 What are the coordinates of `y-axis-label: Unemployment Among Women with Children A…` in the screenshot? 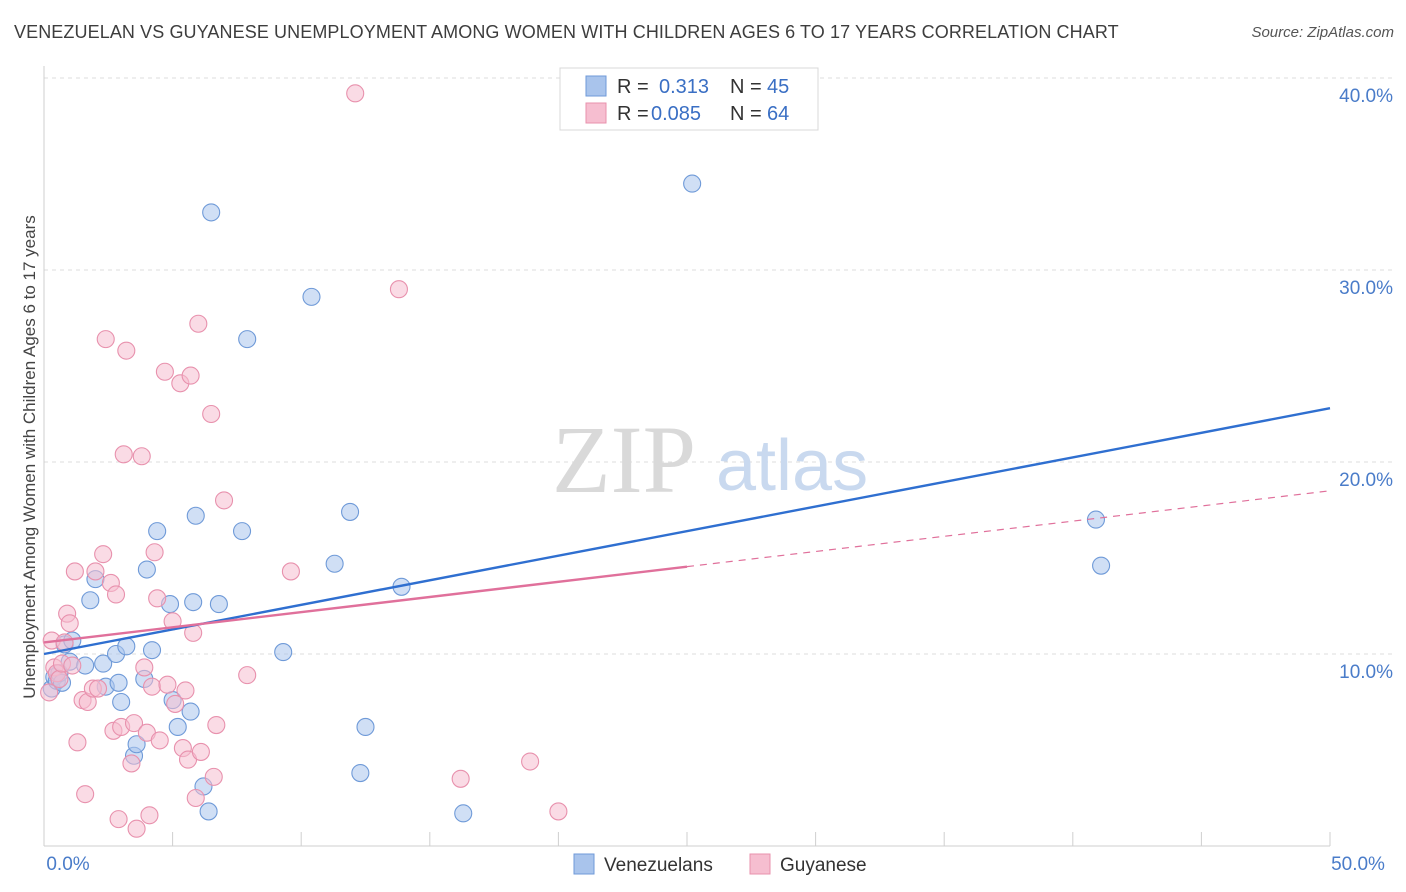 It's located at (29, 457).